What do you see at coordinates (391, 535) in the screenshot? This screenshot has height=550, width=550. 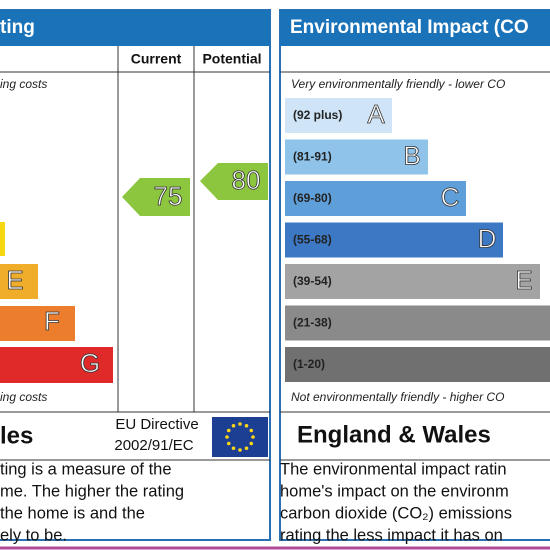 I see `paragraph-line: rating the less impact it has on` at bounding box center [391, 535].